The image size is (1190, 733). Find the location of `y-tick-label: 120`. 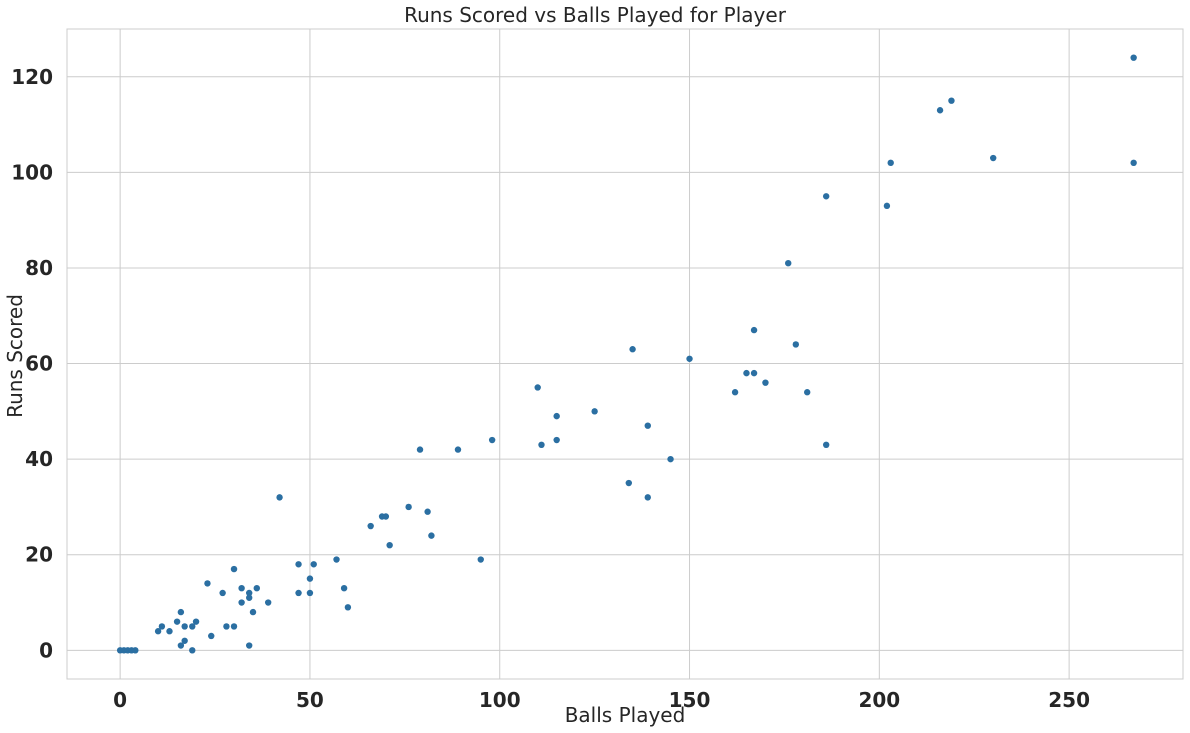

y-tick-label: 120 is located at coordinates (32, 77).